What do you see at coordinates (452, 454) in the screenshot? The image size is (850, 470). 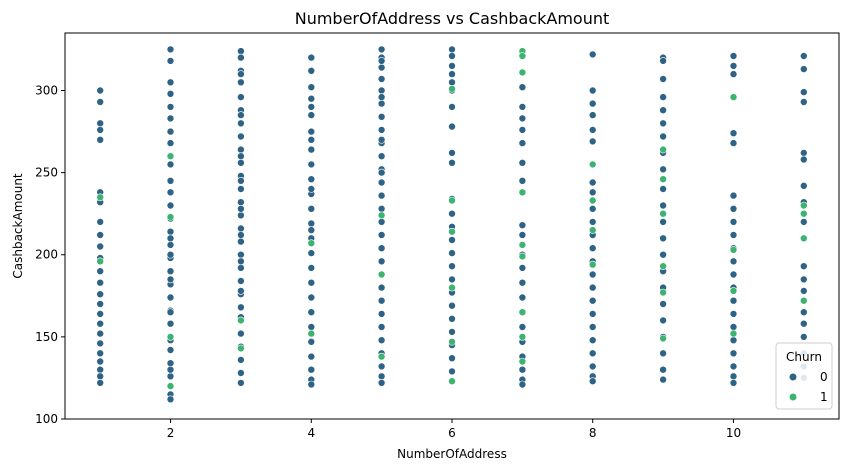 I see `x-axis-label: NumberOfAddress` at bounding box center [452, 454].